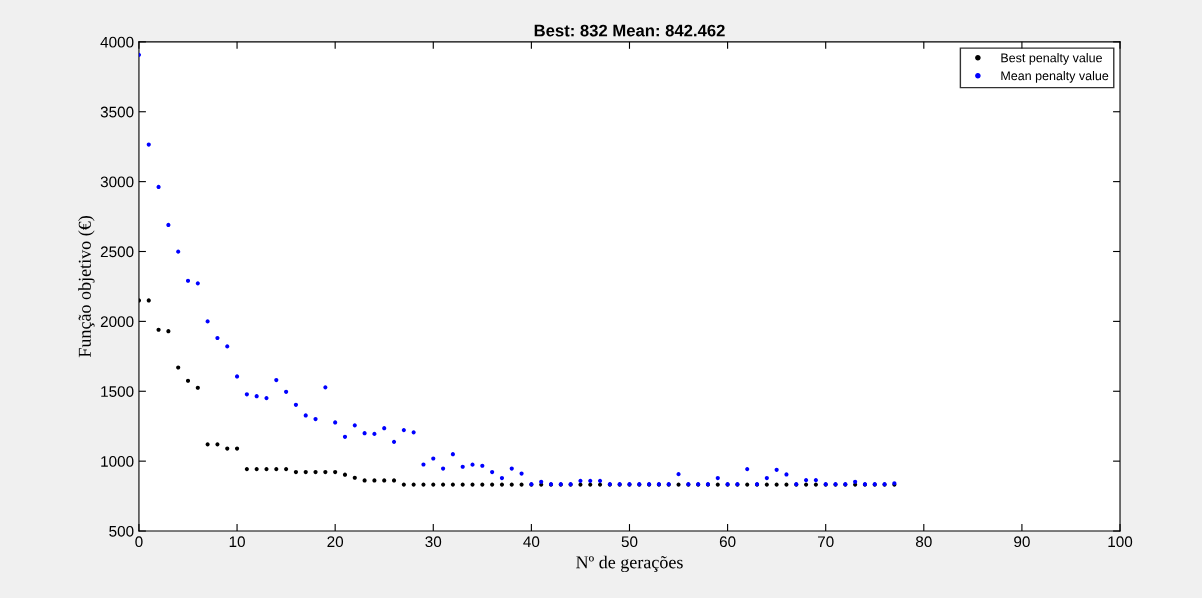  I want to click on x-tick-label: 100, so click(1120, 542).